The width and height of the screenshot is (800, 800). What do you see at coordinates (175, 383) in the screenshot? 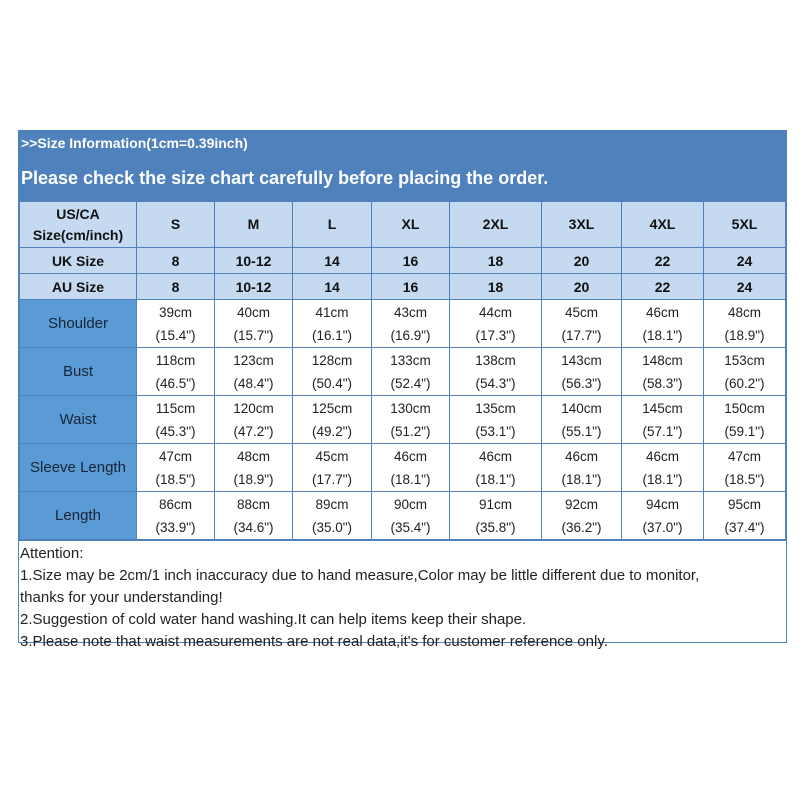
I see `inch-value: (46.5")` at bounding box center [175, 383].